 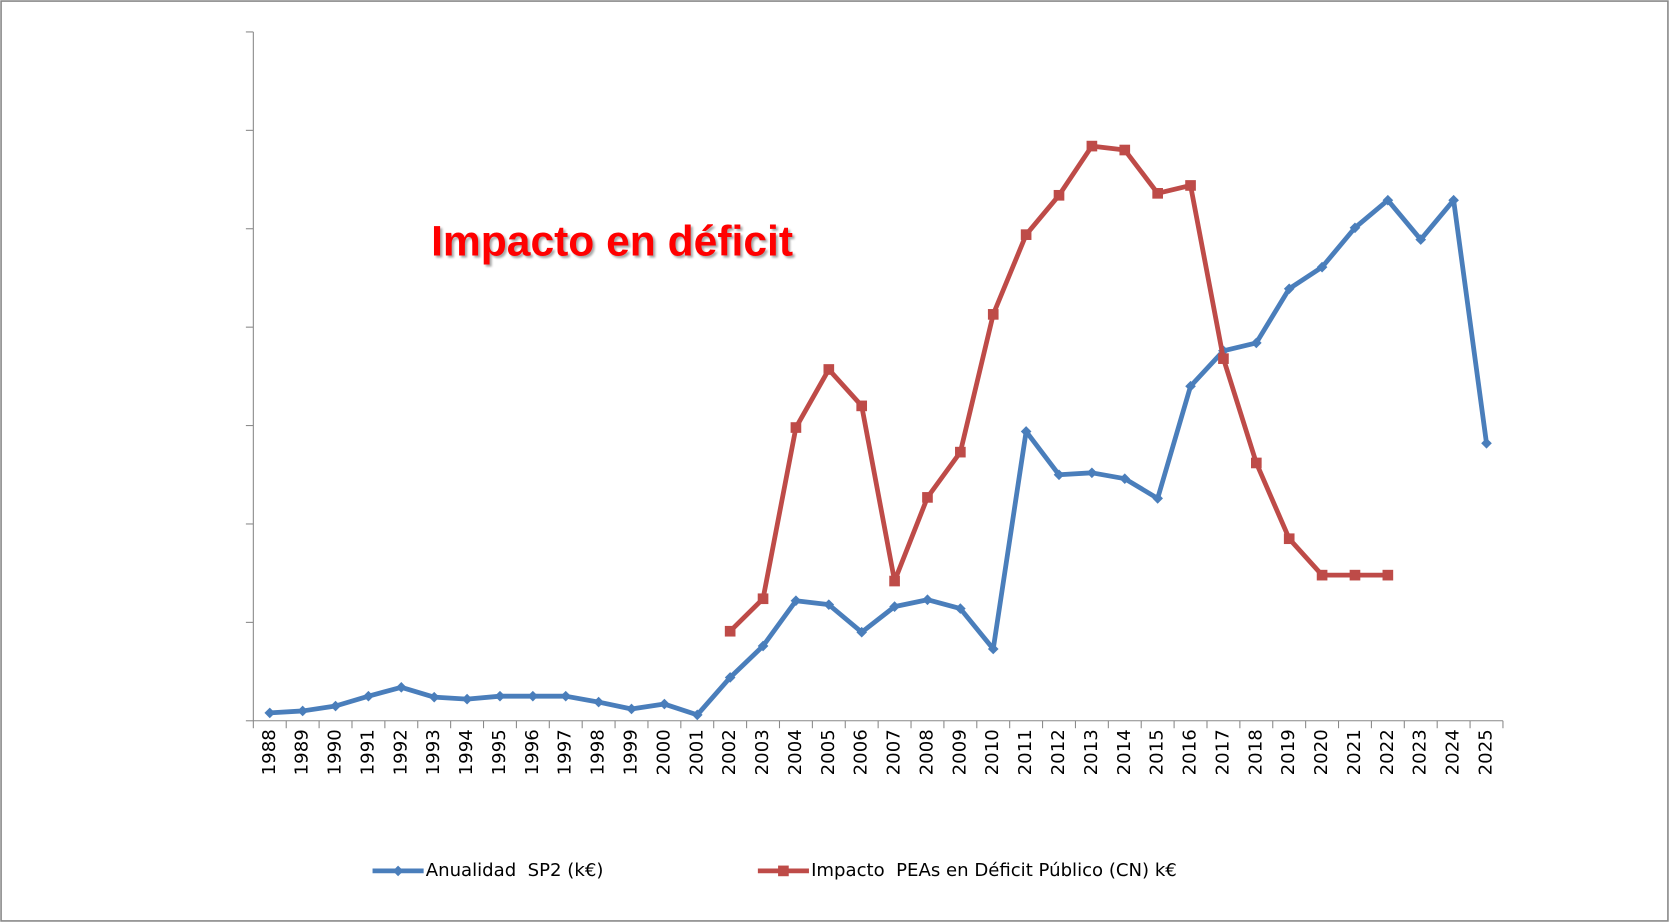 I want to click on x-tick-label: 2000, so click(x=663, y=752).